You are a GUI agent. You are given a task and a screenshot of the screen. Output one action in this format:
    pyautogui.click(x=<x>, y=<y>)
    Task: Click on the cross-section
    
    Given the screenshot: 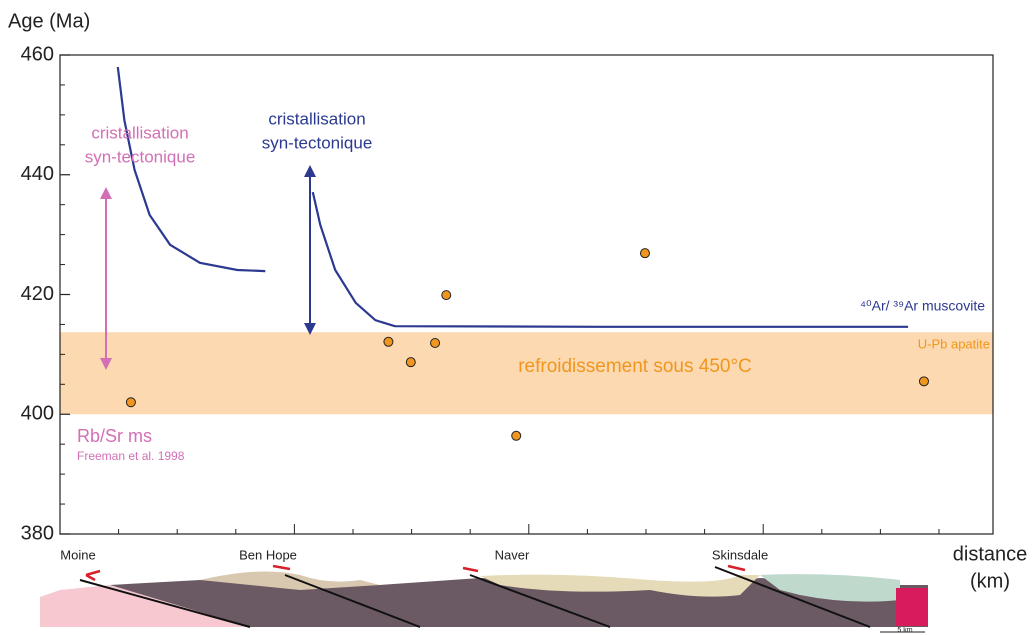 What is the action you would take?
    pyautogui.click(x=484, y=598)
    